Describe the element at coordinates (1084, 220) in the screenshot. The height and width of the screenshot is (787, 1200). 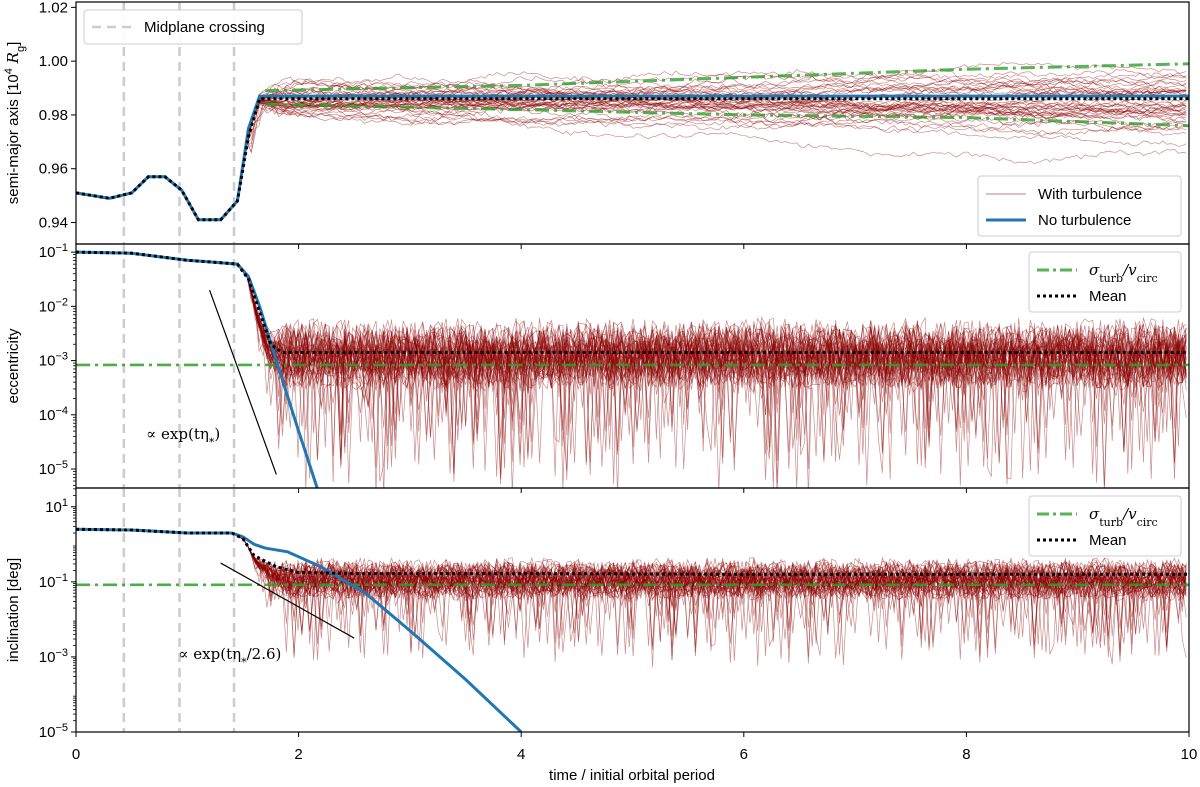
I see `legend-label-no_turbulence: No turbulence` at that location.